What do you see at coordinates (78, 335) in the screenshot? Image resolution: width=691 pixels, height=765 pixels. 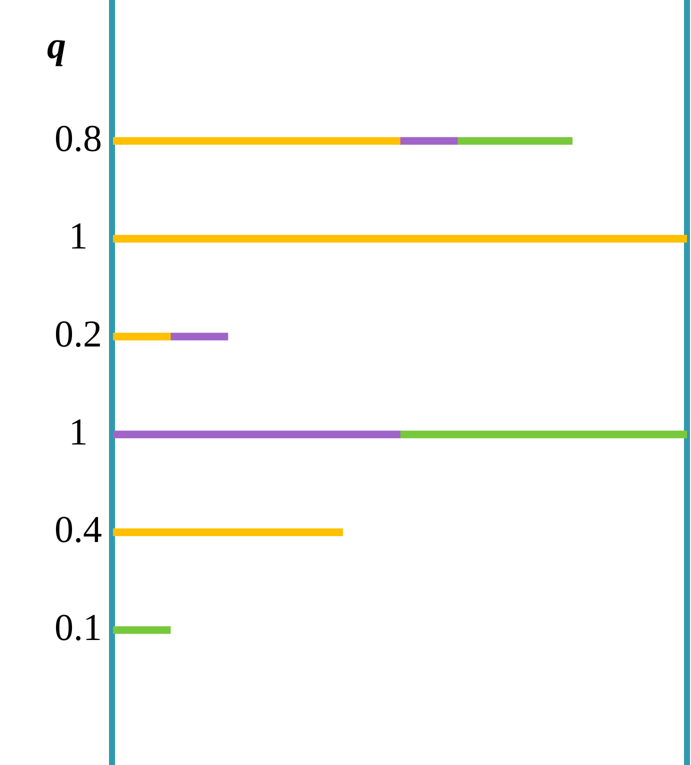 I see `y-tick-label: 0.2` at bounding box center [78, 335].